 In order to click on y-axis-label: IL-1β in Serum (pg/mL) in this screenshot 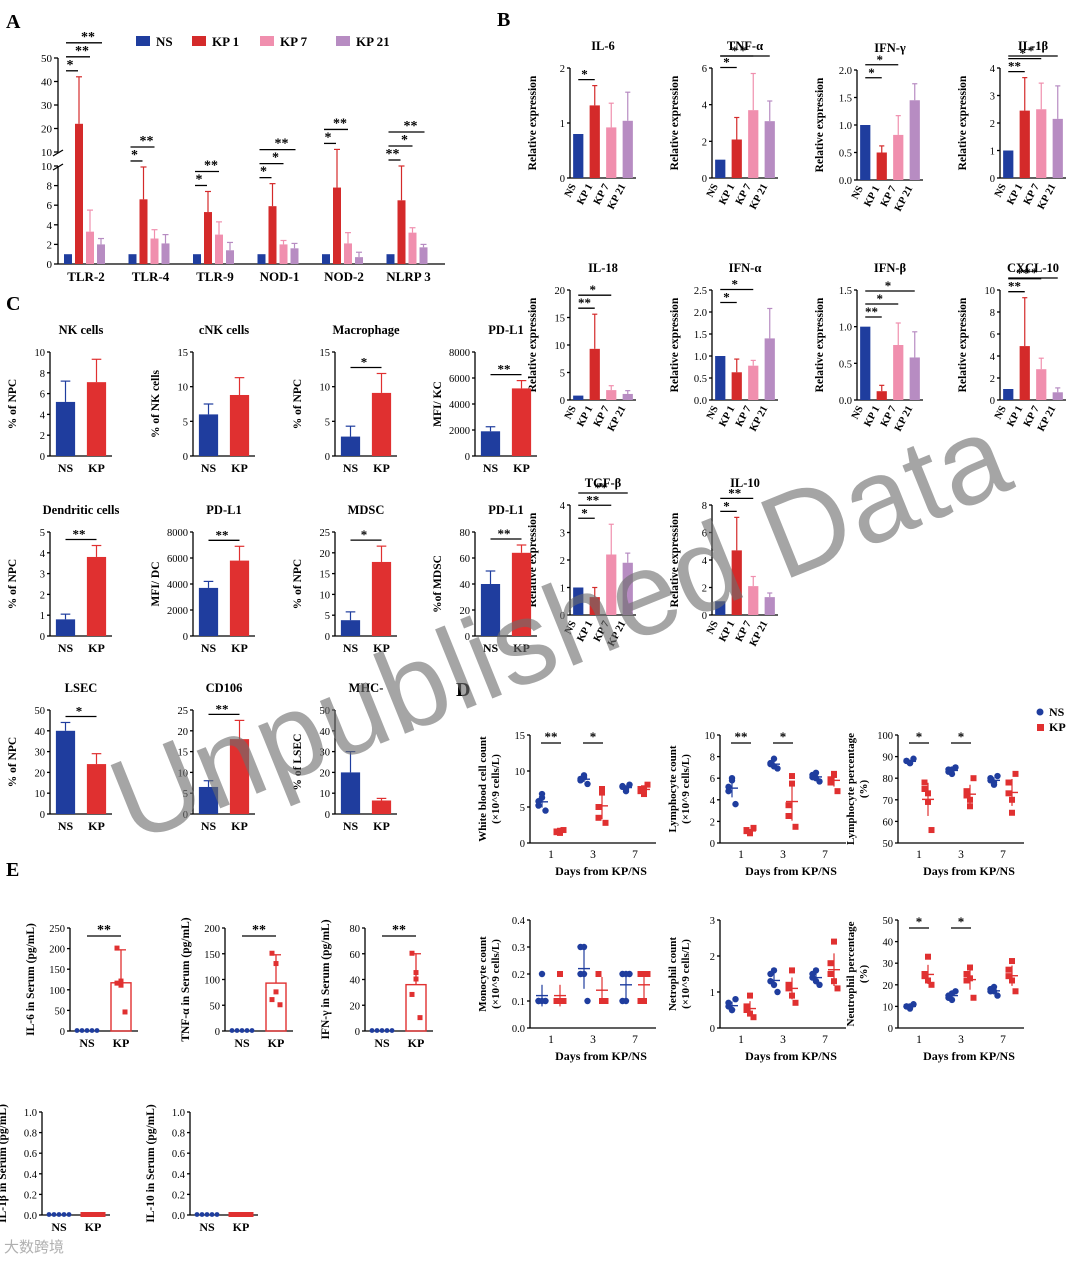, I will do `click(4, 1163)`.